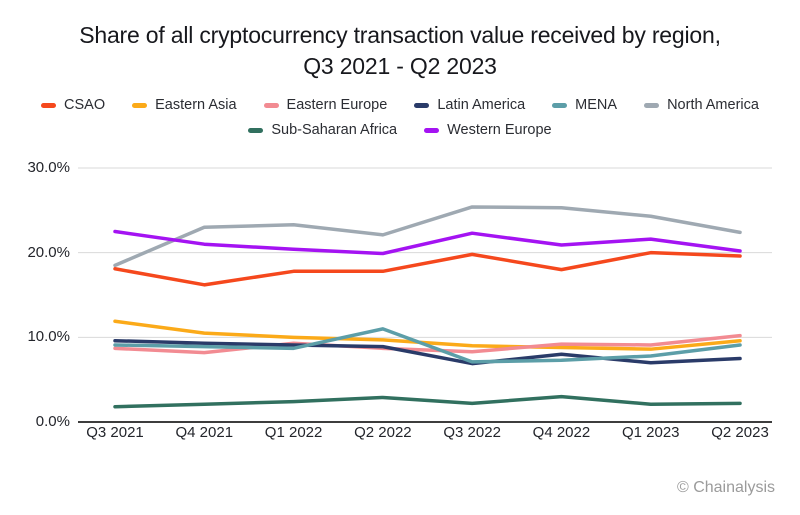  I want to click on legend-item-latin-america: Latin America, so click(469, 105).